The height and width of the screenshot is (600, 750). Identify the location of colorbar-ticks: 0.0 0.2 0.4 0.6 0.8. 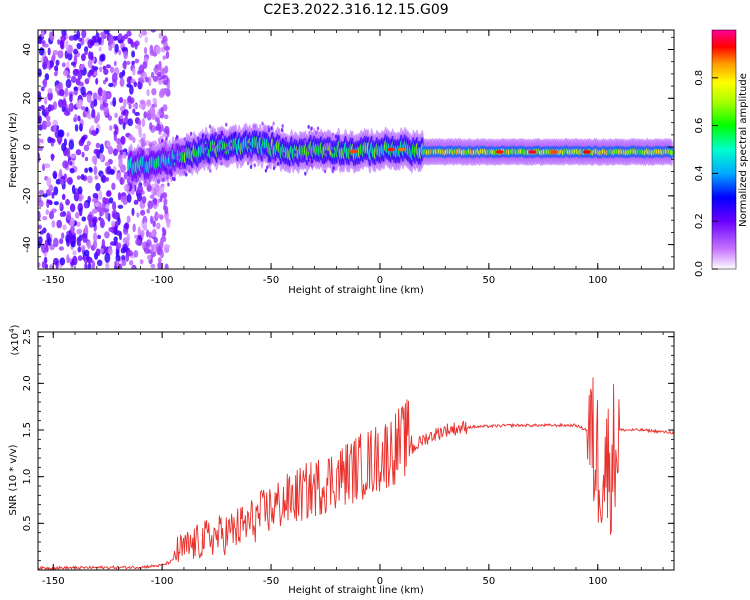
(706, 173).